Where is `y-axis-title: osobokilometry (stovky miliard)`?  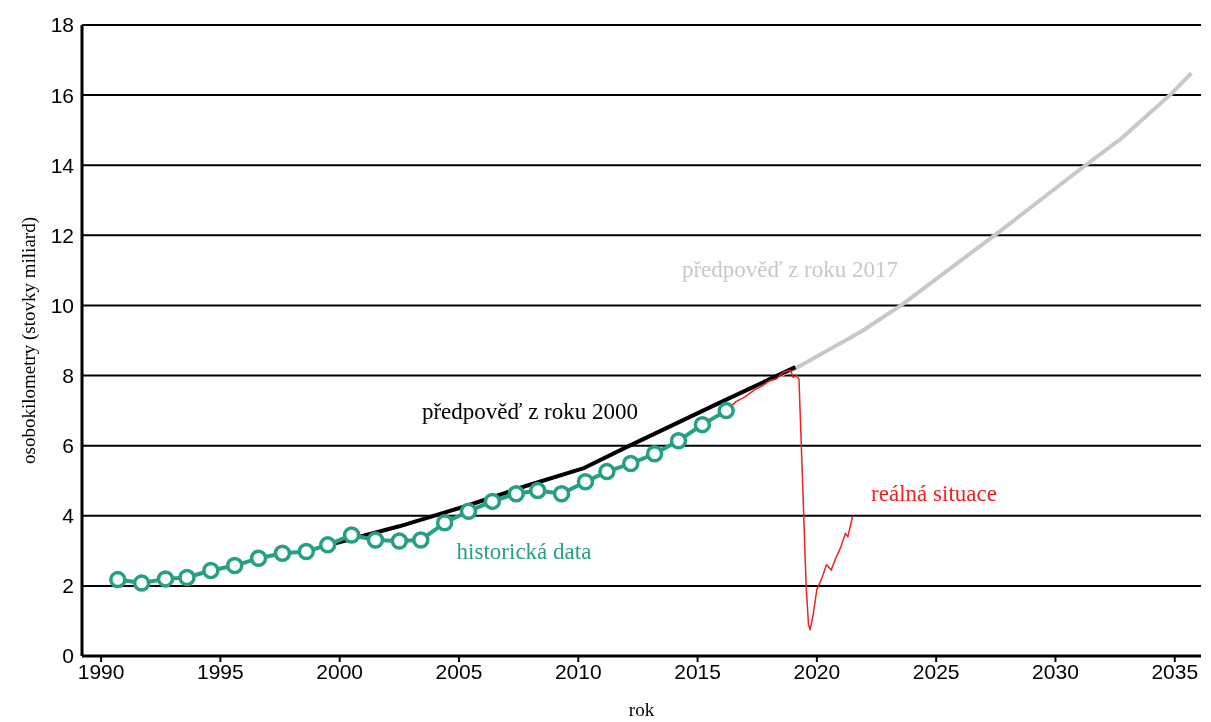 y-axis-title: osobokilometry (stovky miliard) is located at coordinates (28, 340).